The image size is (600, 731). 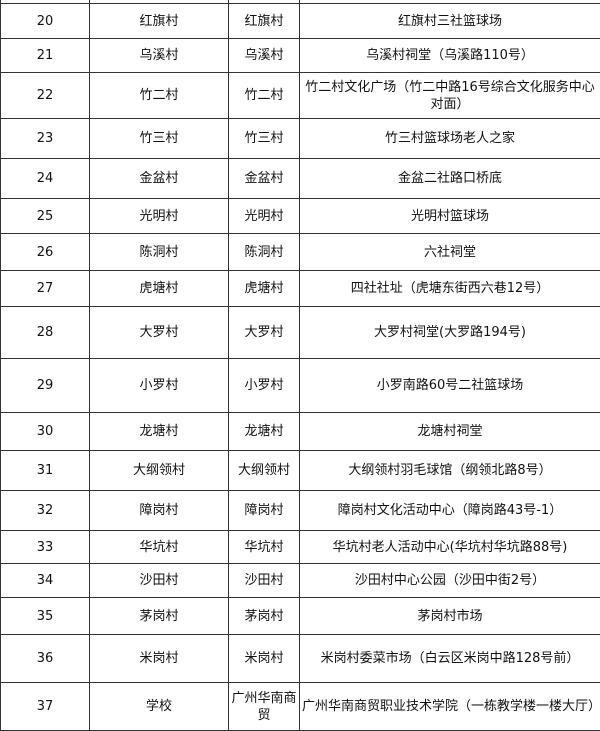 What do you see at coordinates (450, 432) in the screenshot?
I see `site-address: 龙塘村祠堂` at bounding box center [450, 432].